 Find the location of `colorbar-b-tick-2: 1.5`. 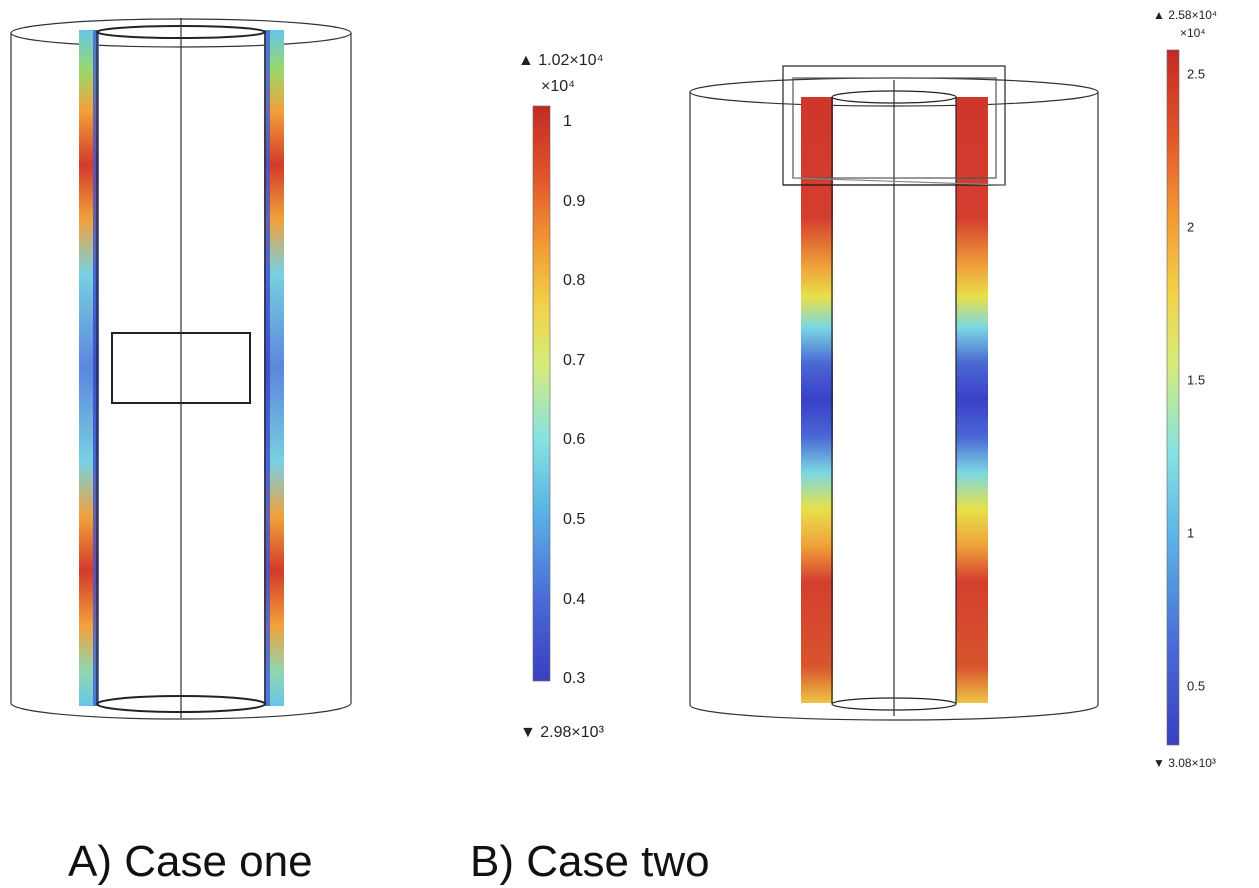

colorbar-b-tick-2: 1.5 is located at coordinates (1196, 380).